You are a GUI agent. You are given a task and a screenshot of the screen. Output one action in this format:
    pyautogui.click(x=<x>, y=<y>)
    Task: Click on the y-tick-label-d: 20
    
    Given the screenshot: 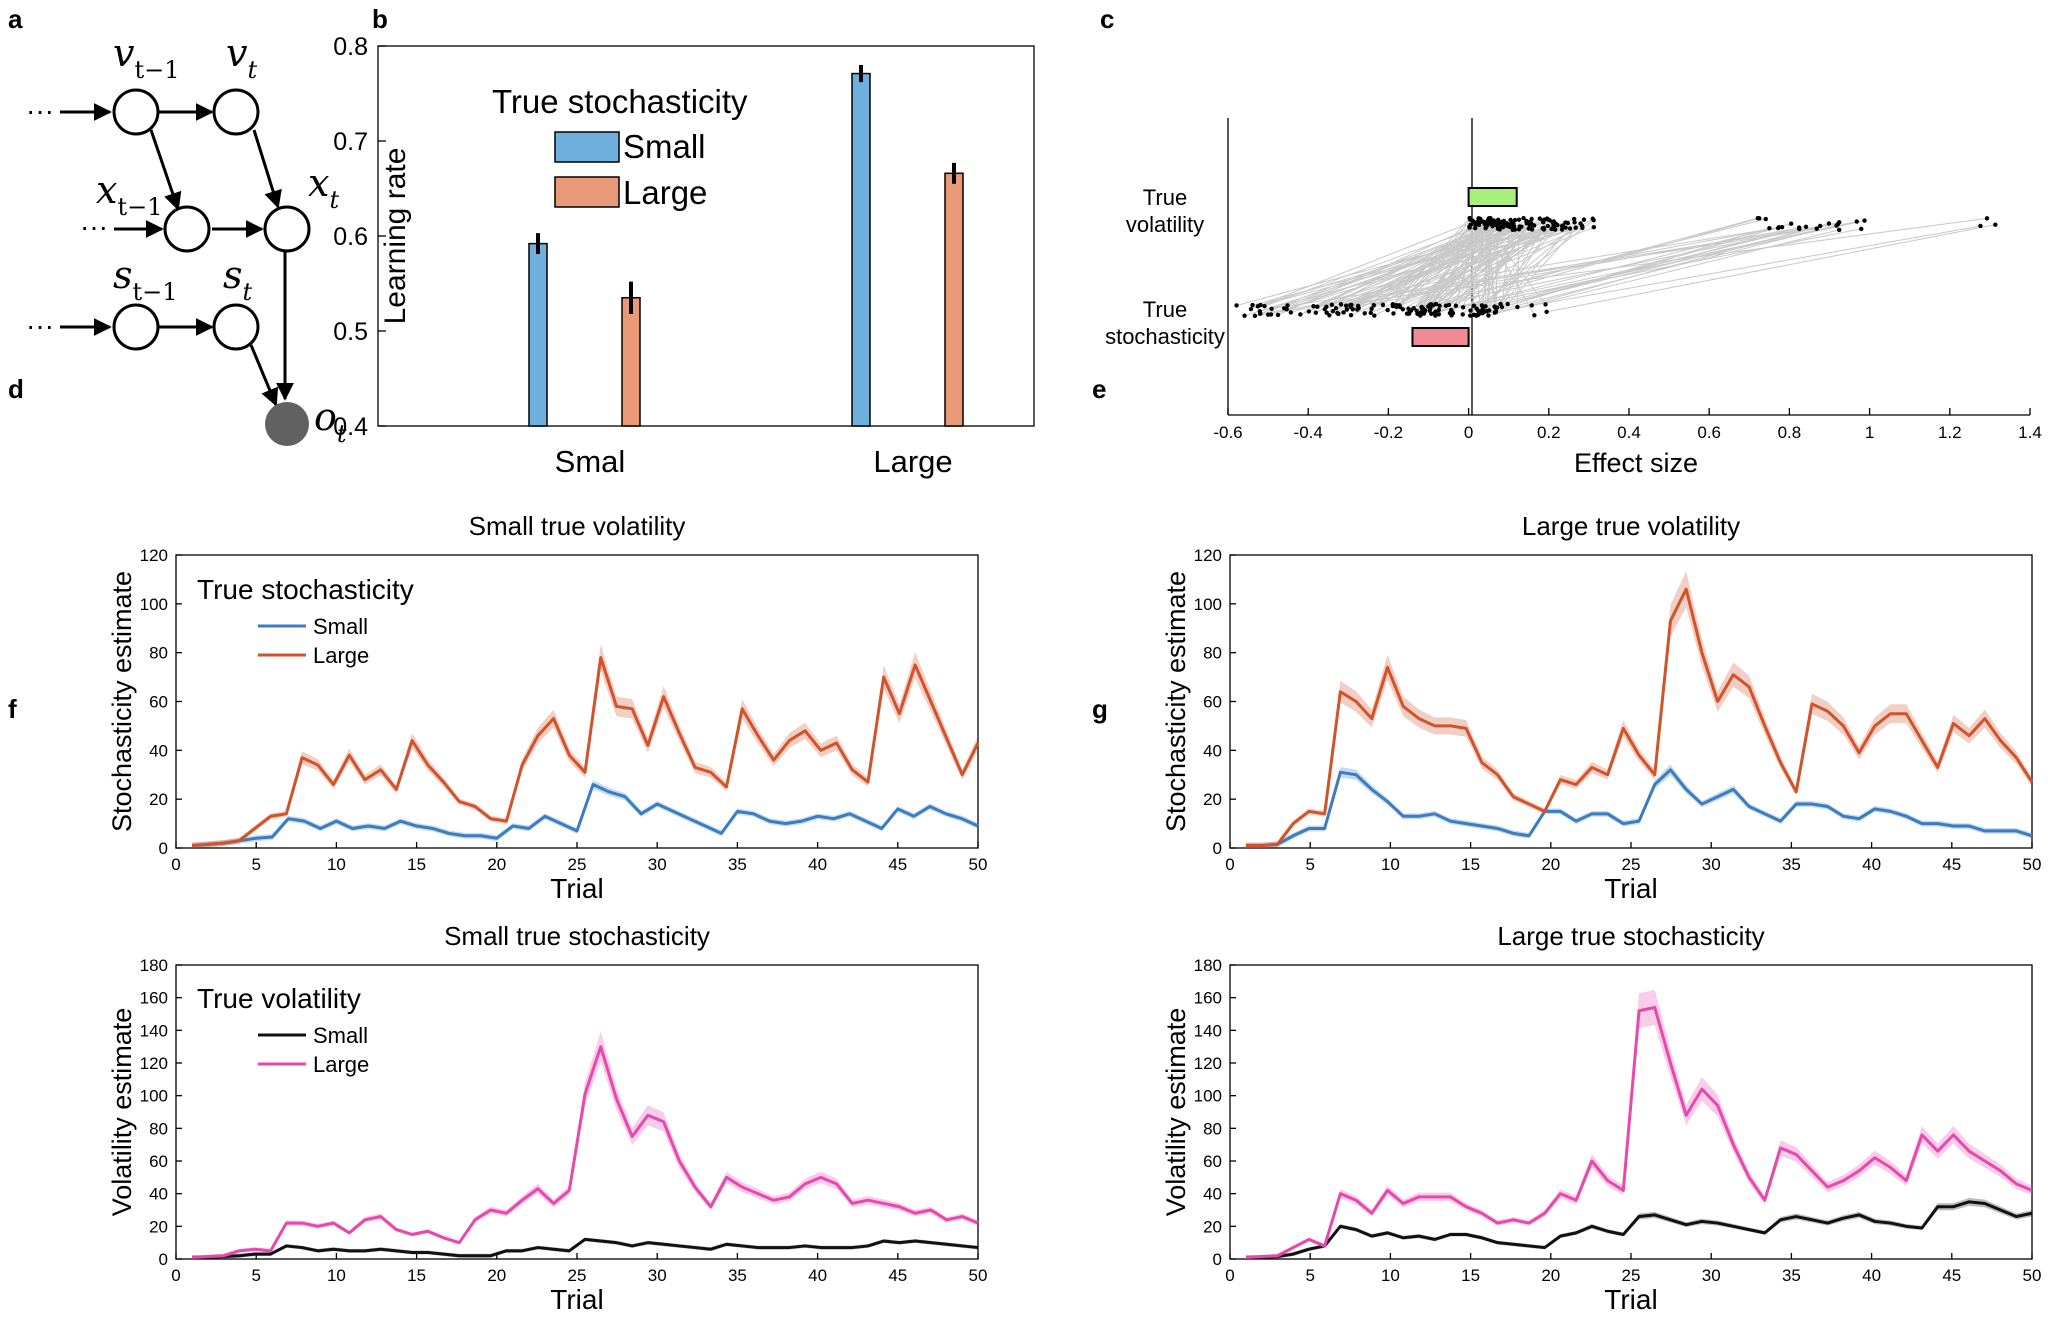 What is the action you would take?
    pyautogui.click(x=158, y=799)
    